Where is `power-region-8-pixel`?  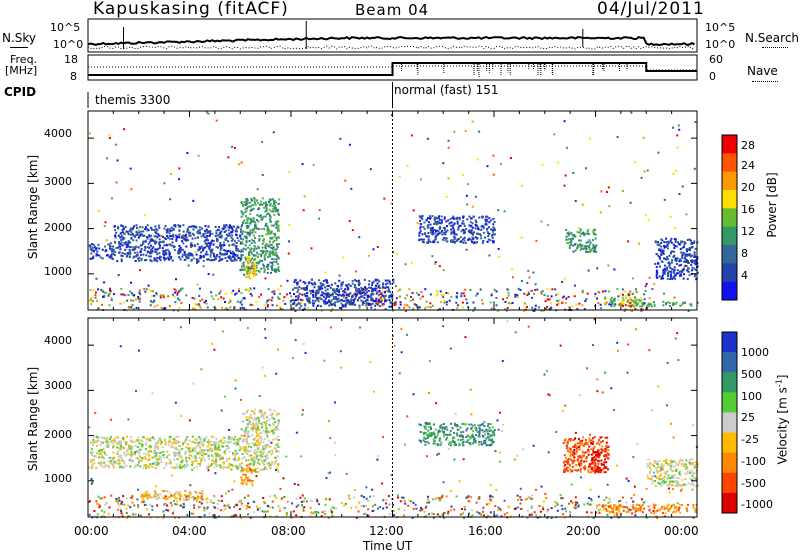 power-region-8-pixel is located at coordinates (630, 306).